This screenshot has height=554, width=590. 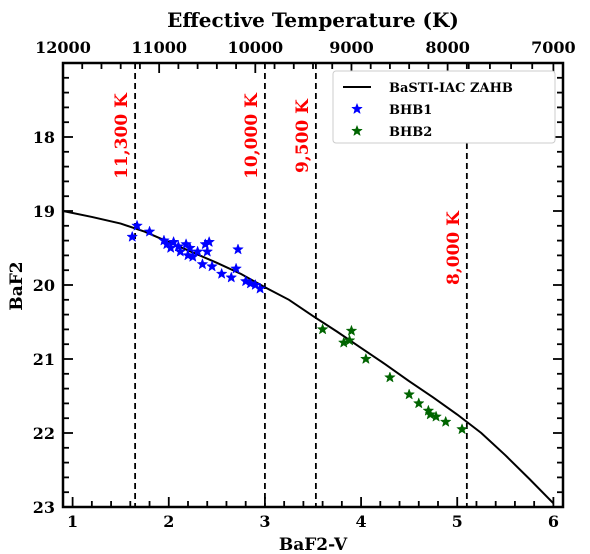 What do you see at coordinates (168, 521) in the screenshot?
I see `x-tick-label: 2` at bounding box center [168, 521].